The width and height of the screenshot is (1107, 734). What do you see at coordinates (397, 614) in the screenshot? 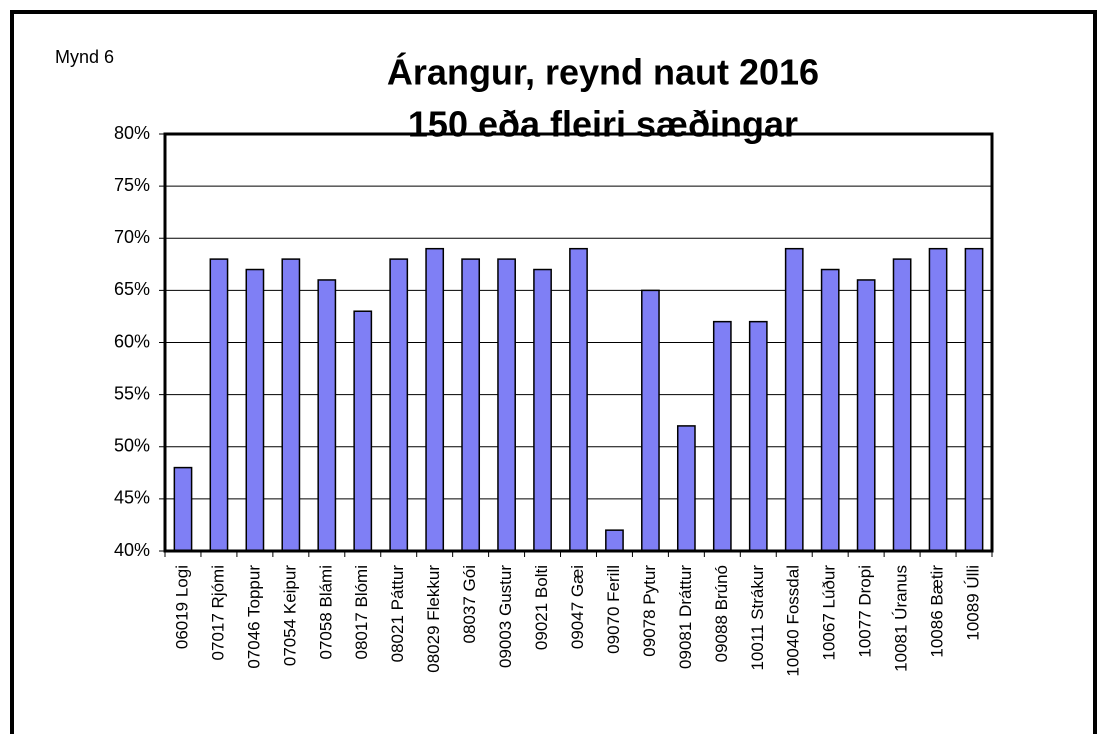
I see `x-tick-label: 08021 Páttur` at bounding box center [397, 614].